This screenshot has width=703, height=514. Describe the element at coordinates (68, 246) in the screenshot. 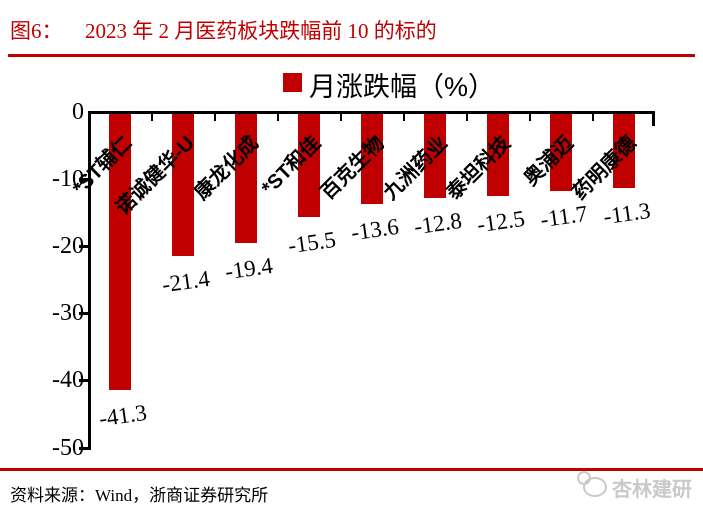

I see `y-tick-label: -20` at that location.